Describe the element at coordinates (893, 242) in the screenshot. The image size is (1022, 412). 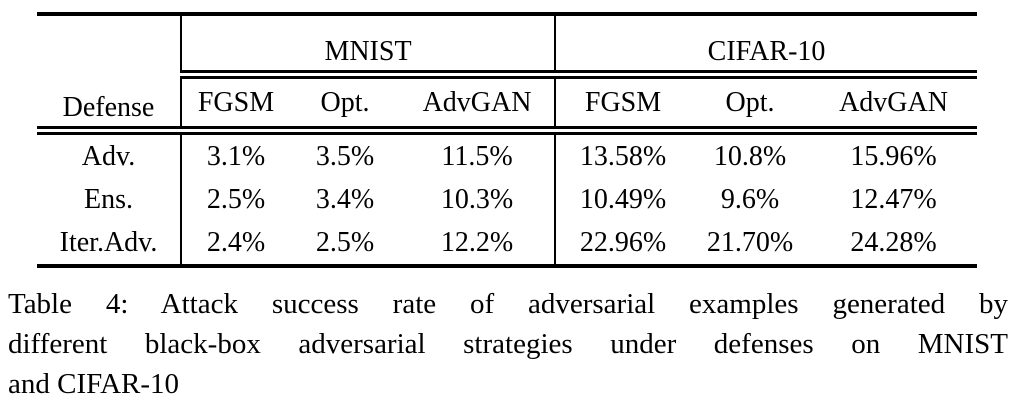
I see `cell-cifar-advgan: 24.28%` at that location.